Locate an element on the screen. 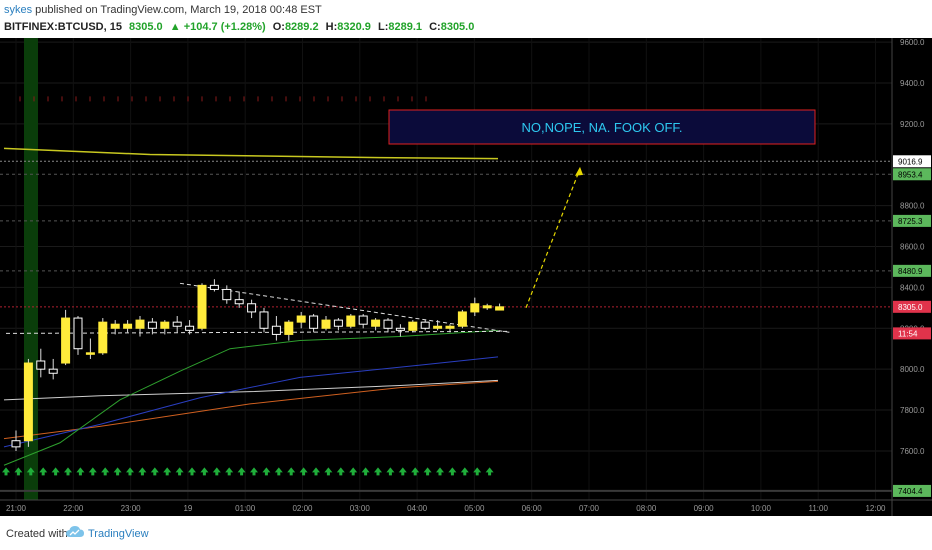 This screenshot has height=550, width=932. close-value: 8305.0 is located at coordinates (457, 27).